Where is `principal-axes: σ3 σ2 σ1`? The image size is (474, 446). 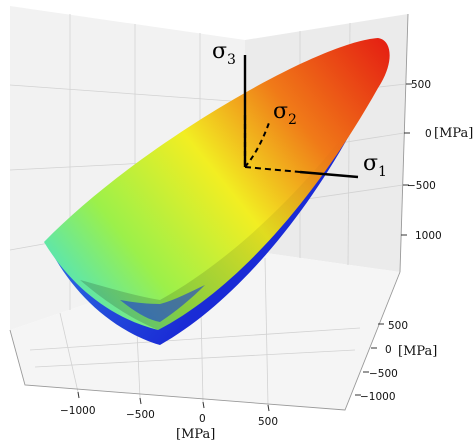 principal-axes: σ3 σ2 σ1 is located at coordinates (299, 109).